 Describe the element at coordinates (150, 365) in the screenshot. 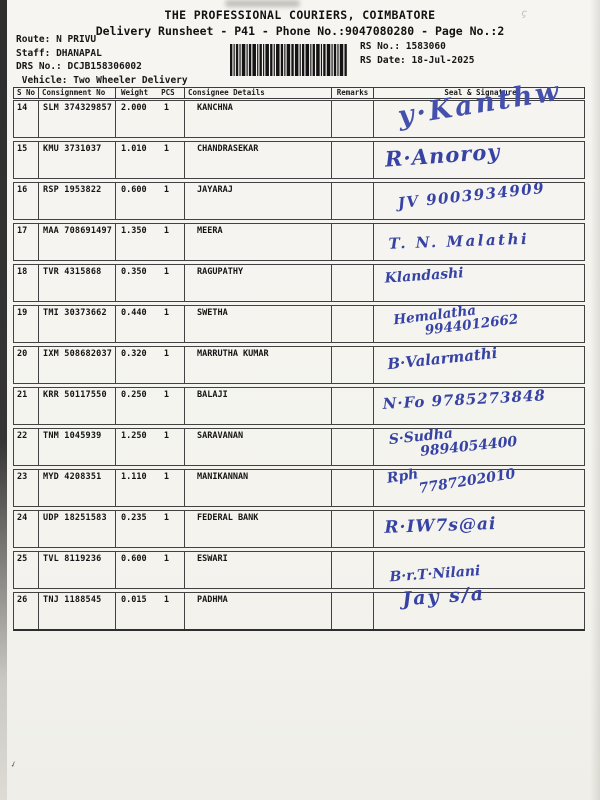

I see `cell-weight-pcs: 0.320 1` at that location.